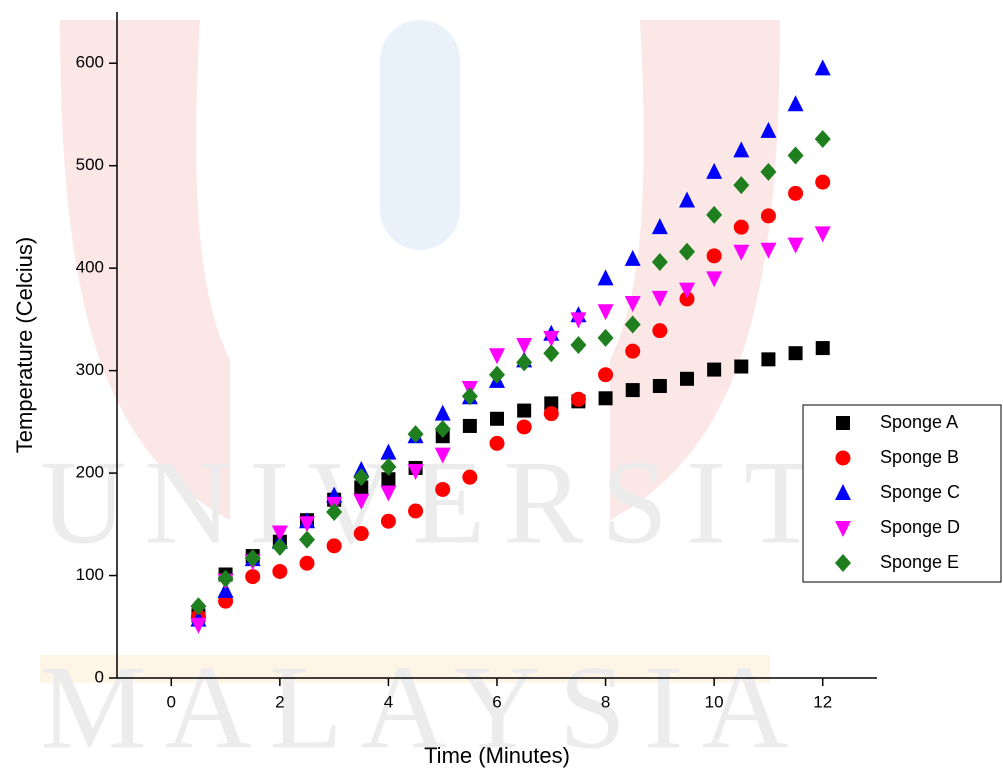  I want to click on legend-label: Sponge C, so click(920, 492).